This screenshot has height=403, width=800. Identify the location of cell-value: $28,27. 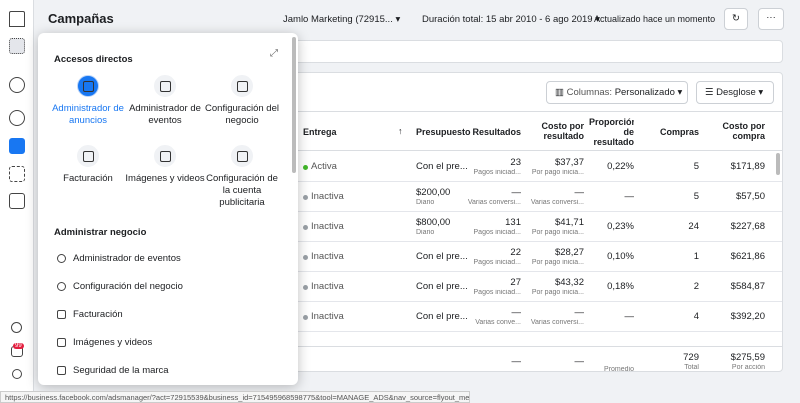
(569, 252).